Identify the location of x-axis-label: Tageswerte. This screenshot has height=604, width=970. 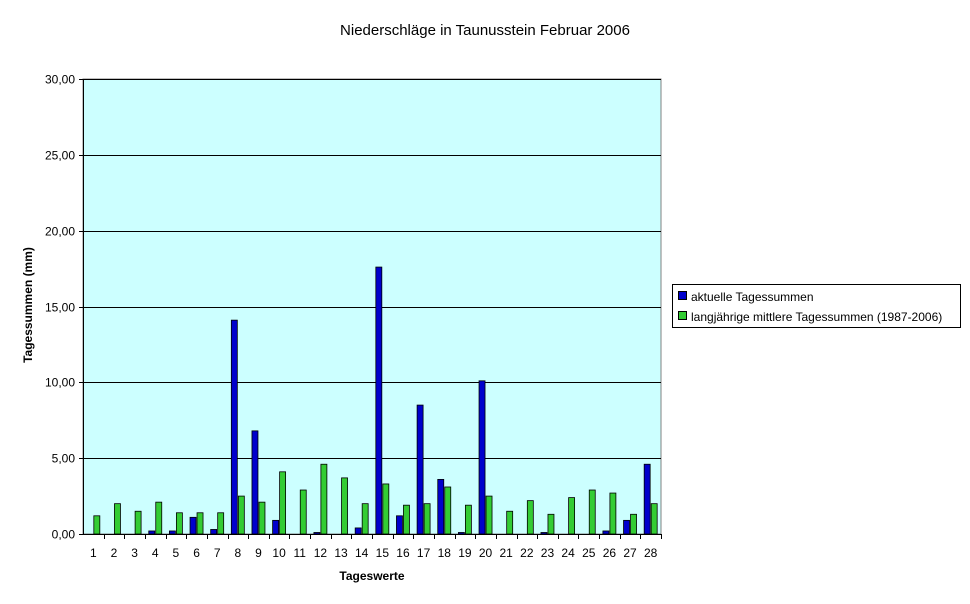
(372, 576).